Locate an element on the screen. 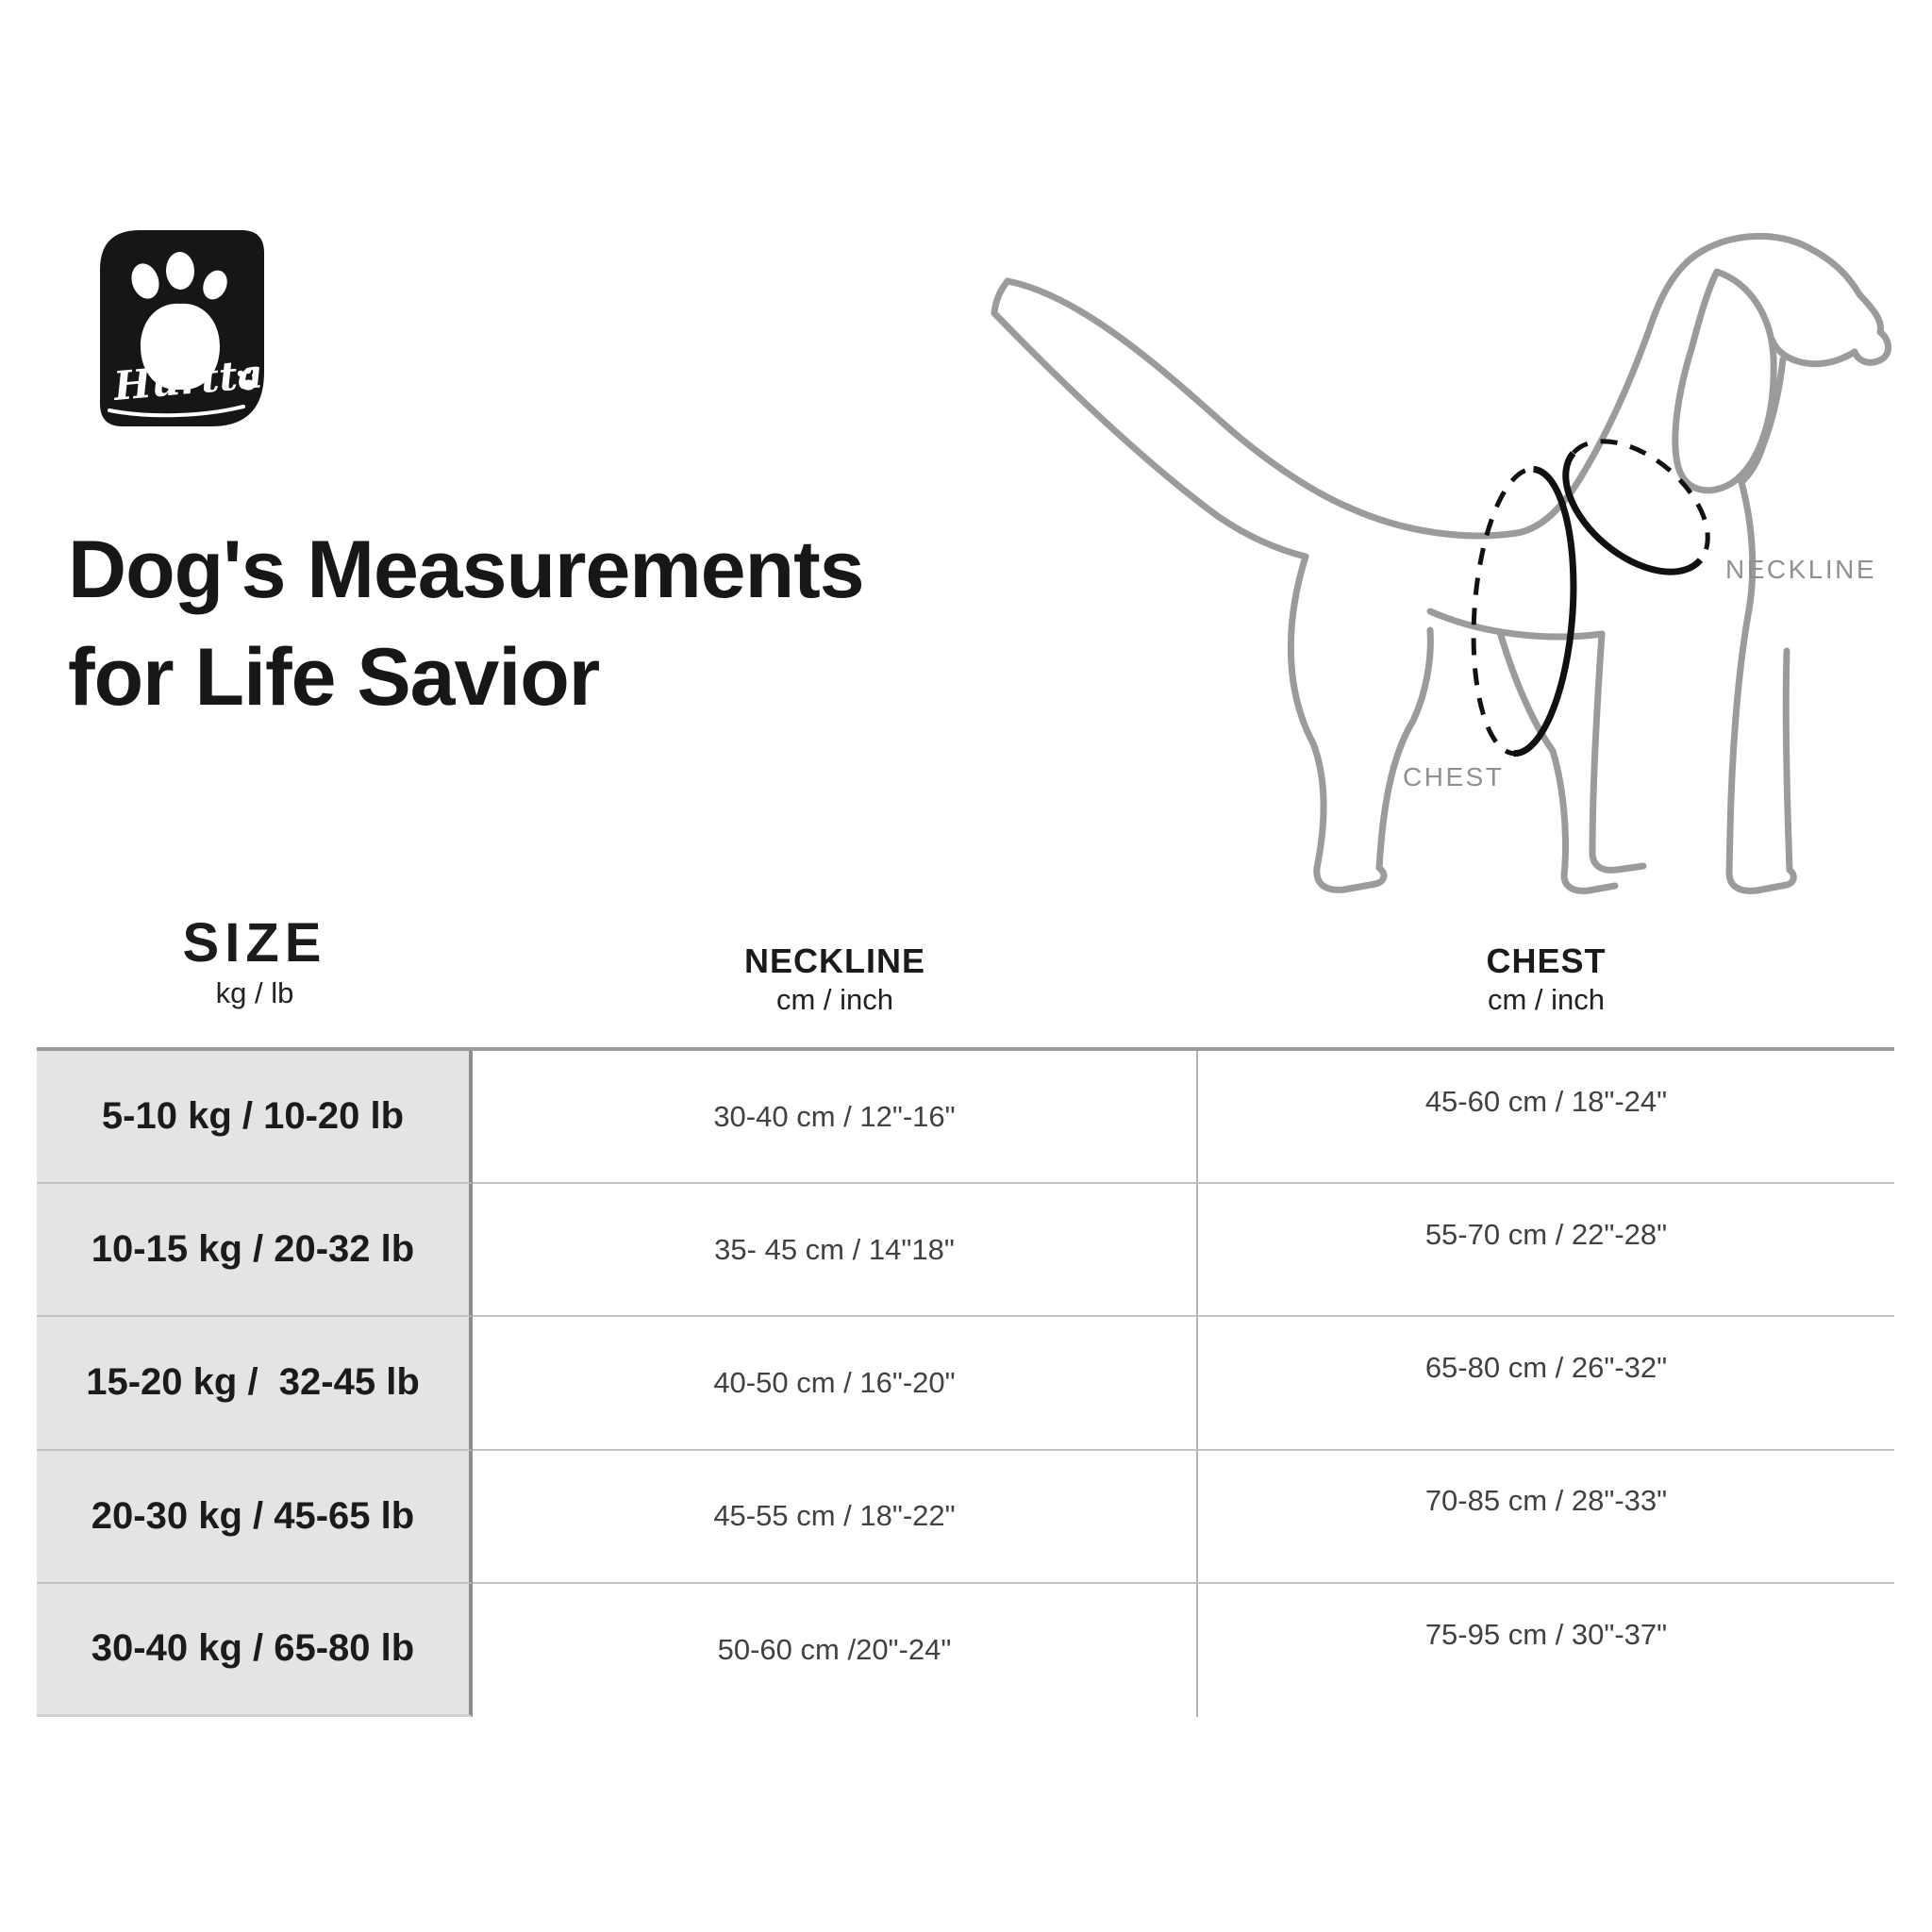 This screenshot has height=1932, width=1932. column-header-neckline: NECKLINE cm / inch is located at coordinates (835, 979).